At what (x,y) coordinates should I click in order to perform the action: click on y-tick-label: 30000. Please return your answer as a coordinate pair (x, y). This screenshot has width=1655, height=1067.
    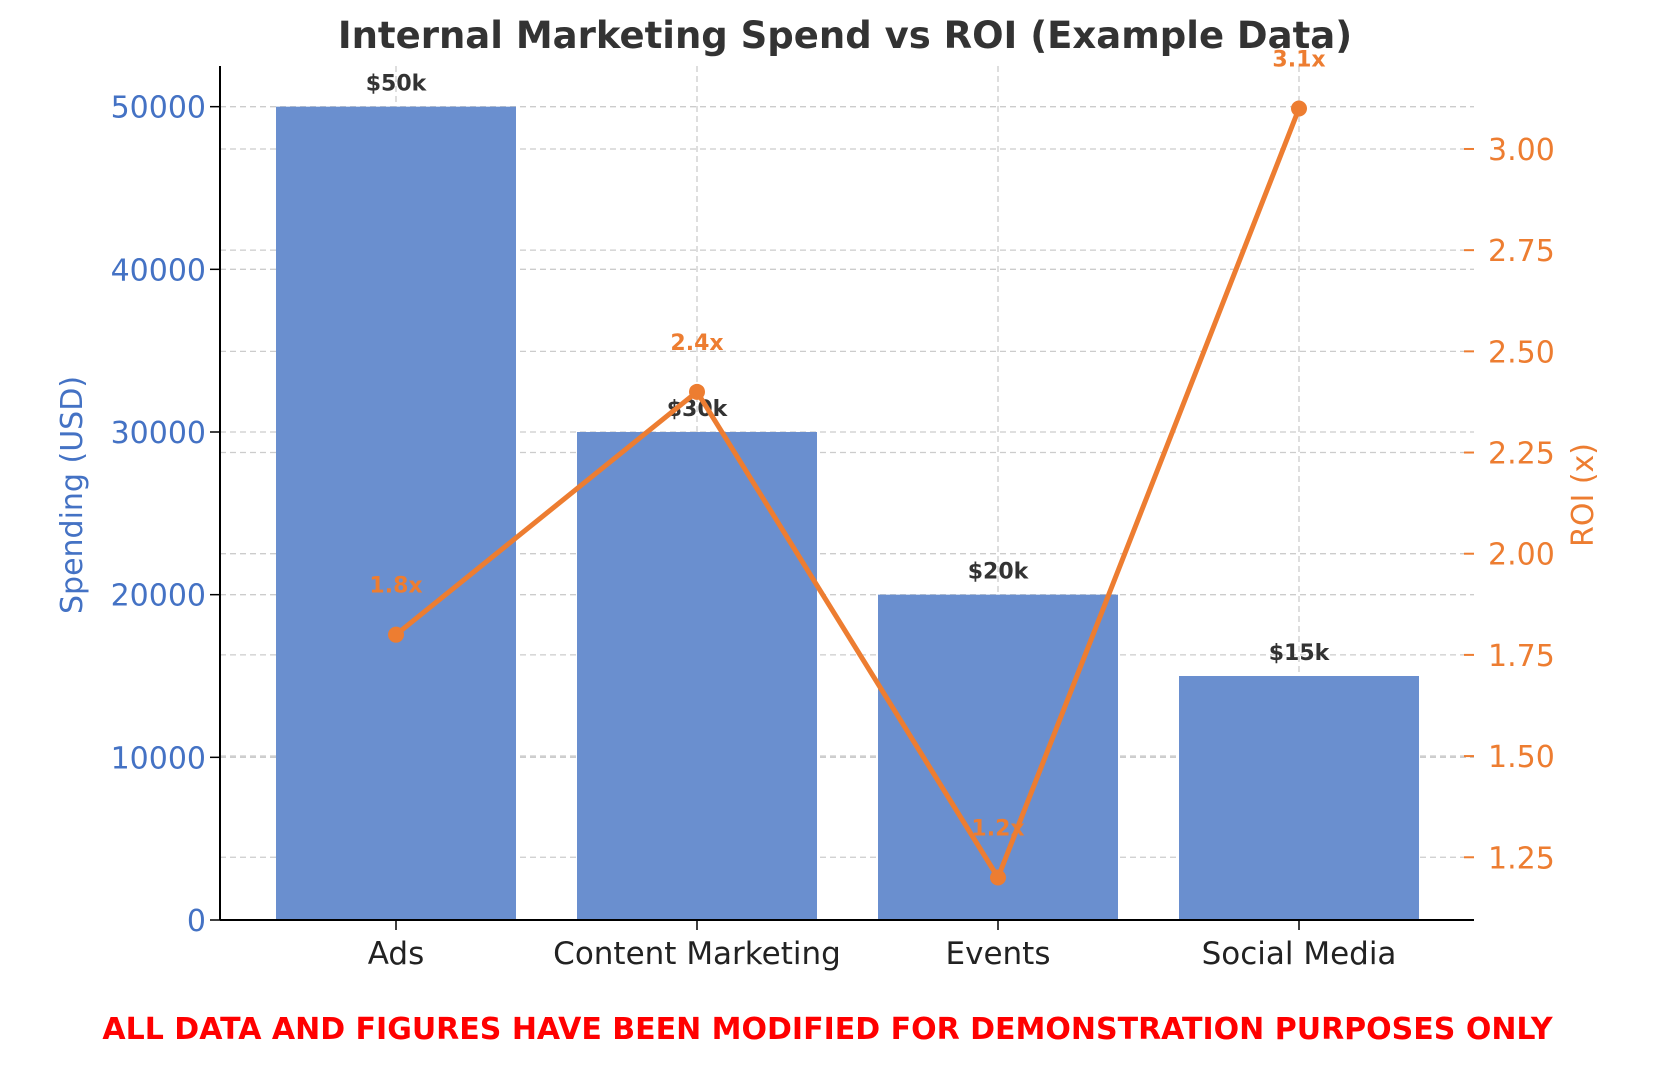
    Looking at the image, I should click on (158, 433).